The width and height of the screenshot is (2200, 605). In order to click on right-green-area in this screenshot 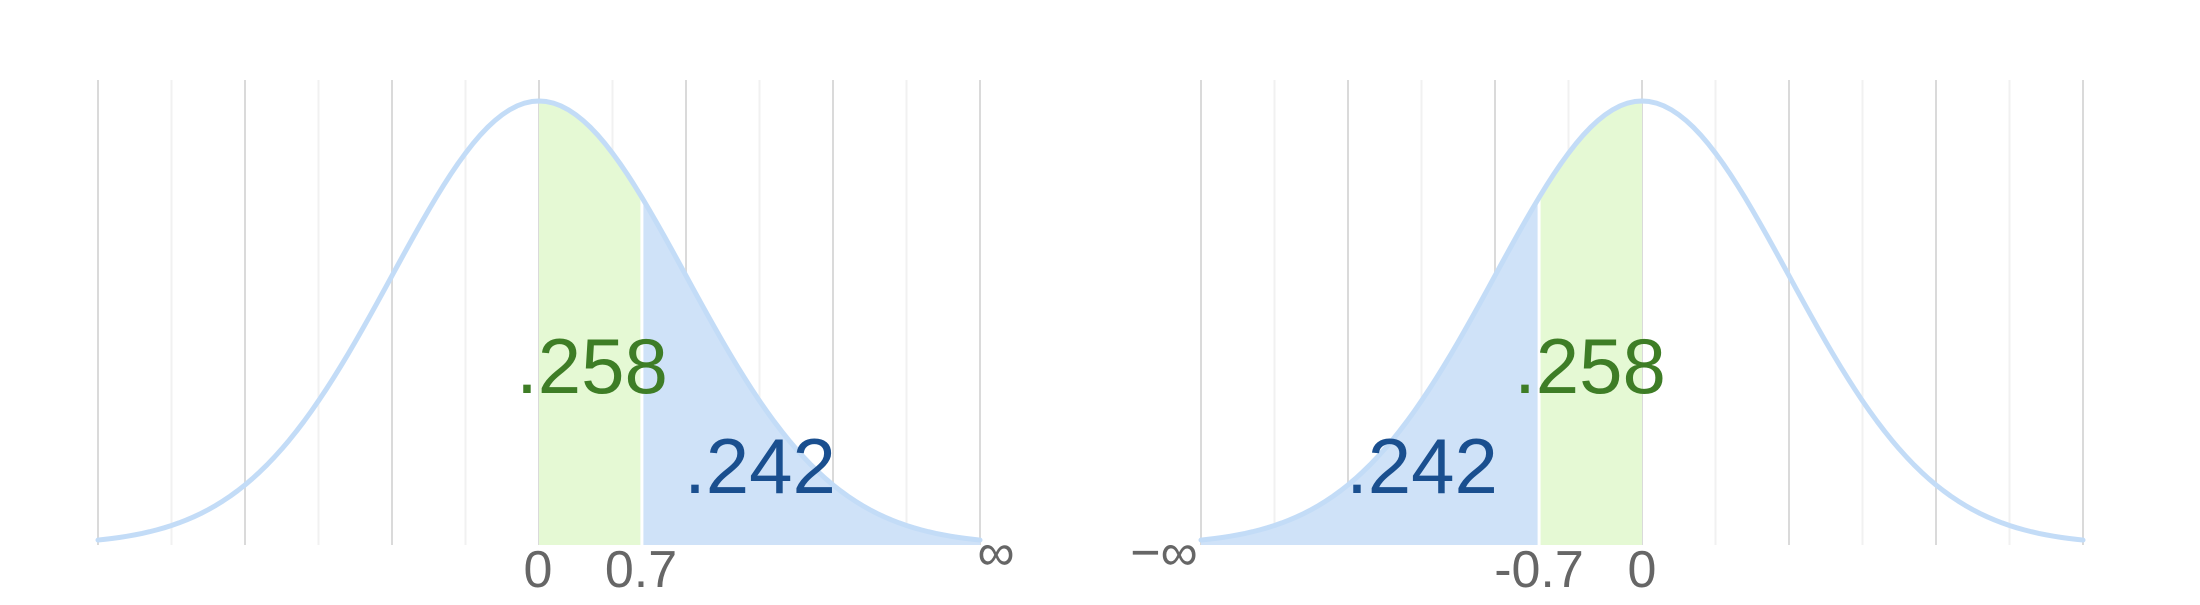, I will do `click(1590, 323)`.